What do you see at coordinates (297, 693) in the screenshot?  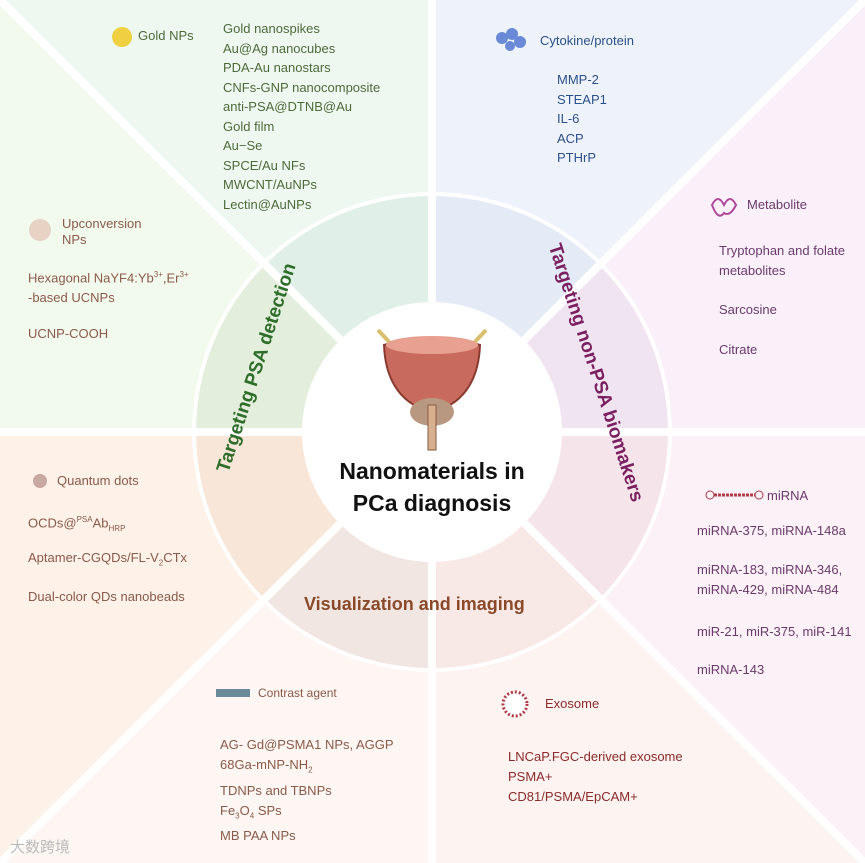 I see `contrast-header: Contrast agent` at bounding box center [297, 693].